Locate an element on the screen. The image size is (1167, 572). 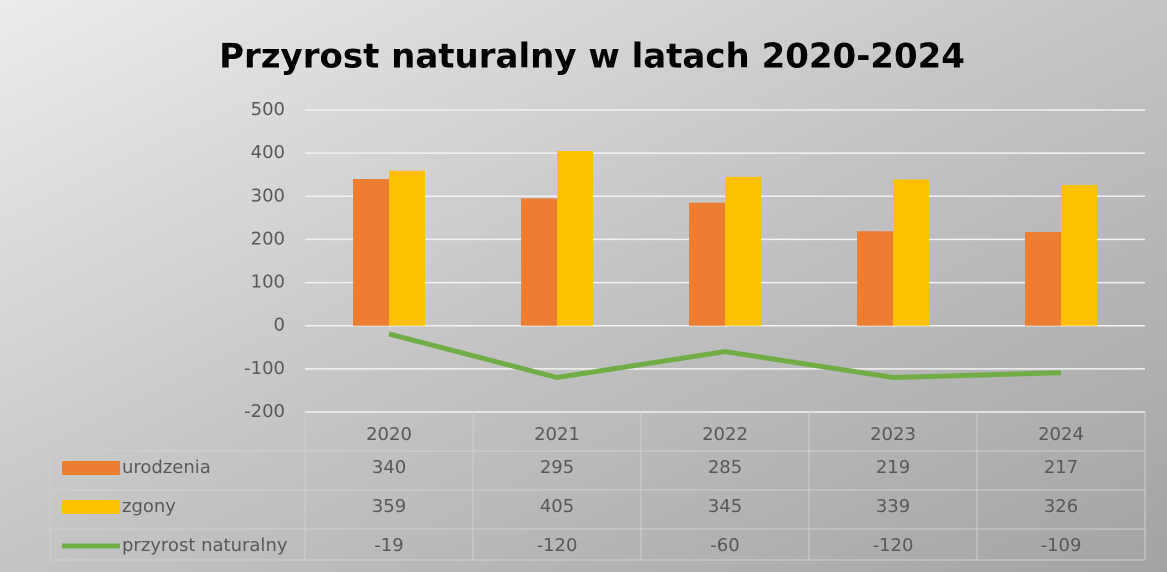
x-tick-label: 2020 is located at coordinates (389, 434).